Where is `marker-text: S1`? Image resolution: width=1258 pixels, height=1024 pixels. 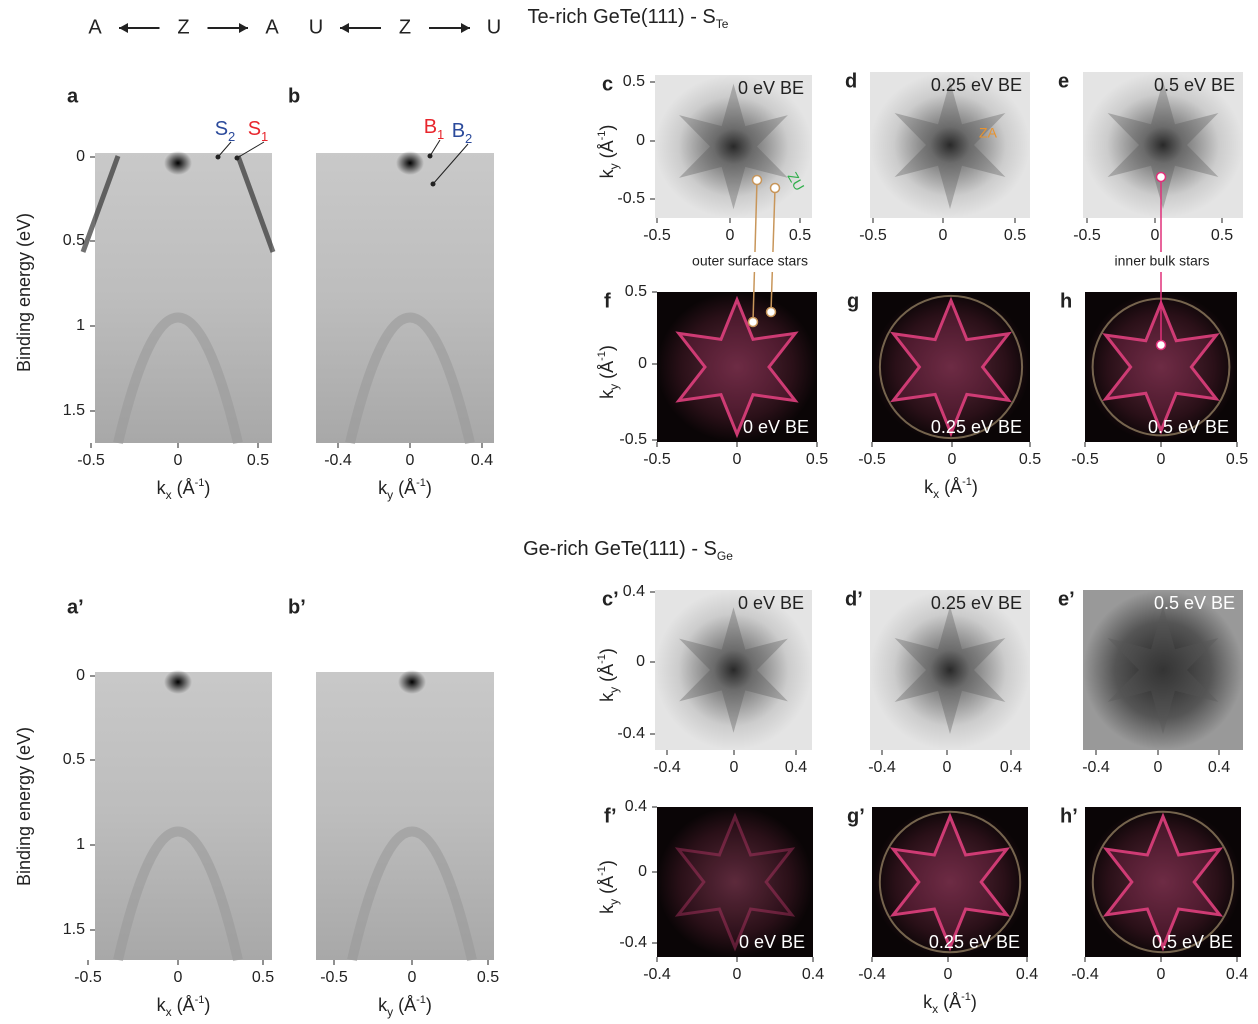 marker-text: S1 is located at coordinates (258, 131).